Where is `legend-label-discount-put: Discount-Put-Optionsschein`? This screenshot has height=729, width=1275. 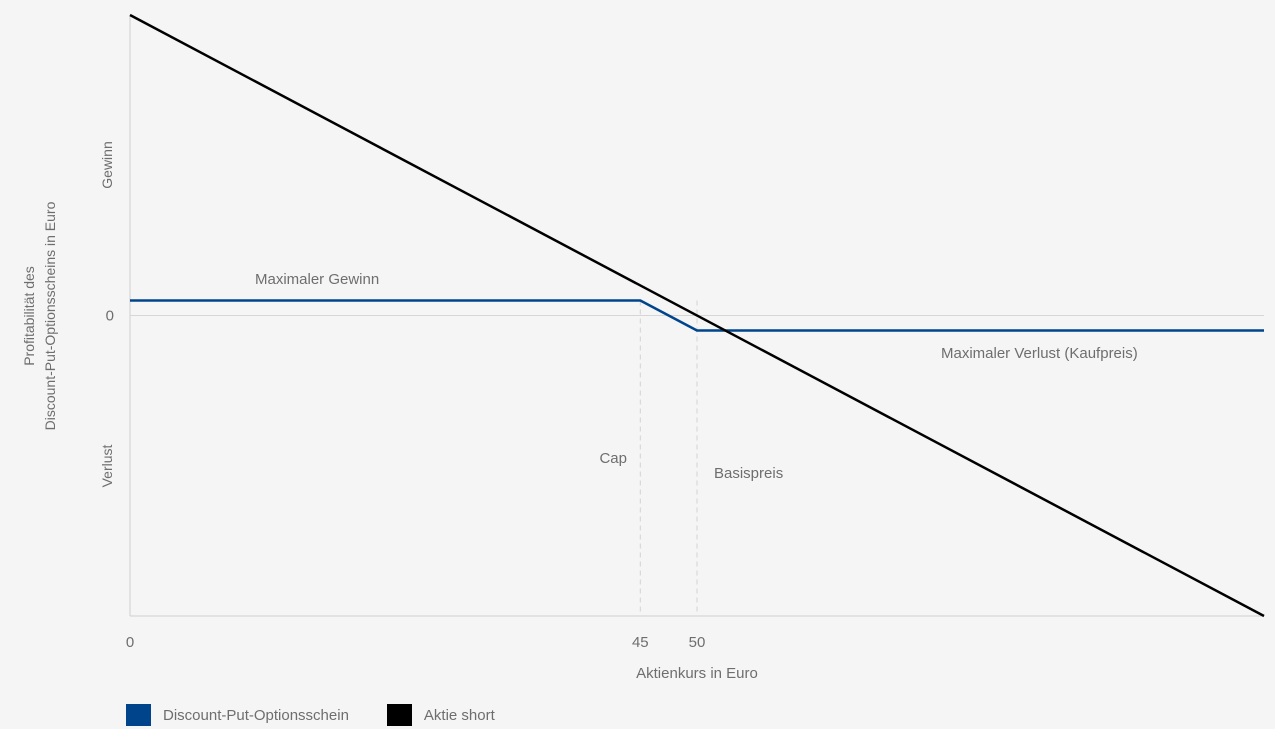
legend-label-discount-put: Discount-Put-Optionsschein is located at coordinates (256, 715).